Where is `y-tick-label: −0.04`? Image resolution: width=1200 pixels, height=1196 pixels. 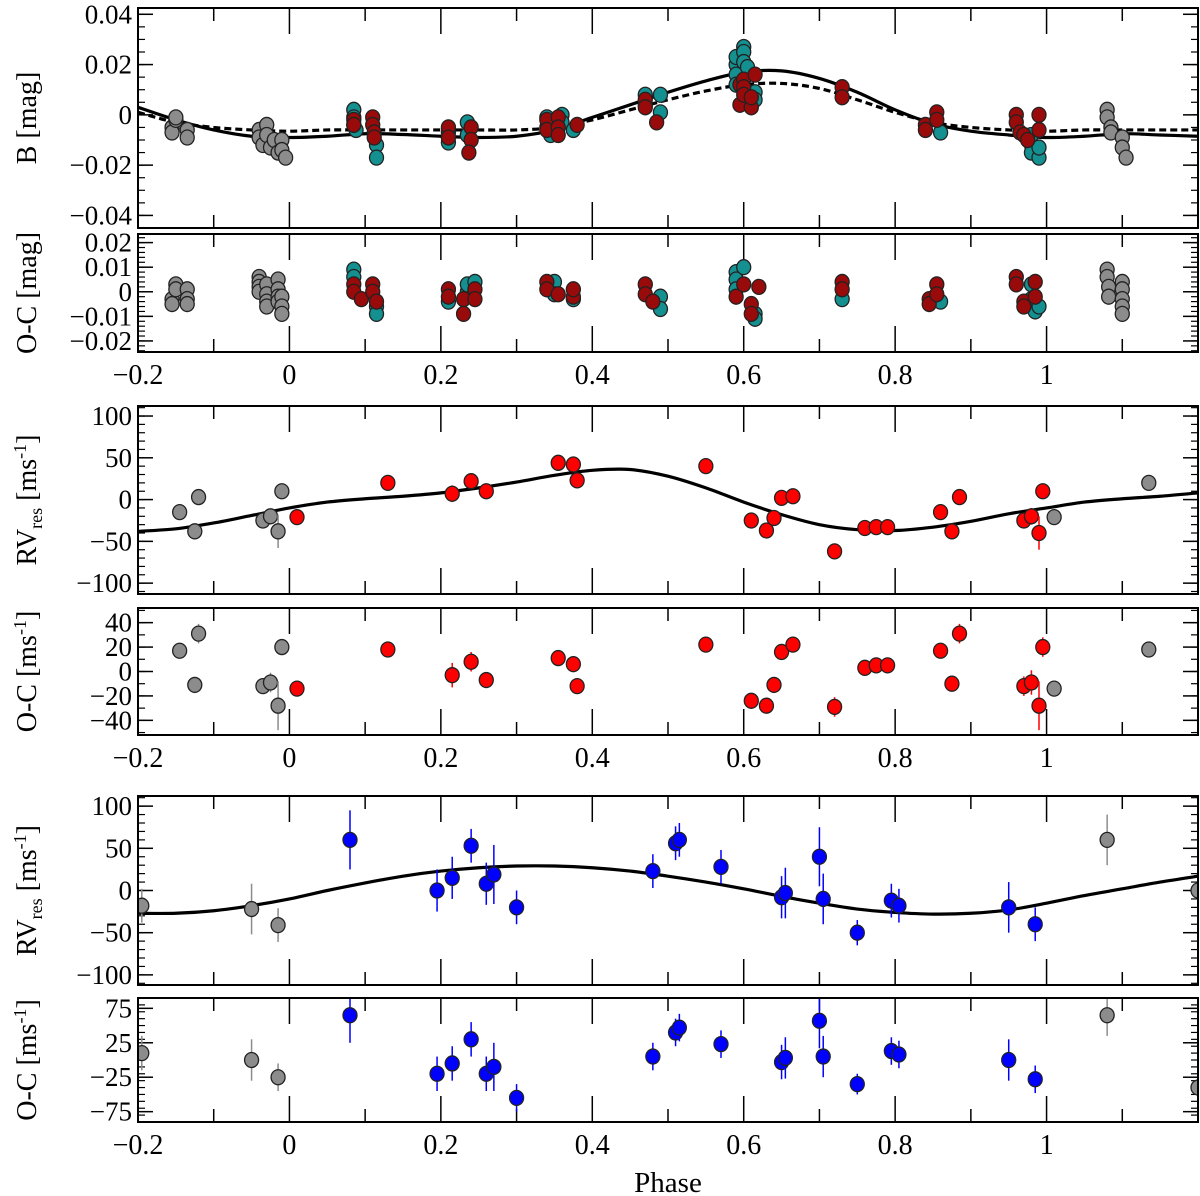
y-tick-label: −0.04 is located at coordinates (101, 215).